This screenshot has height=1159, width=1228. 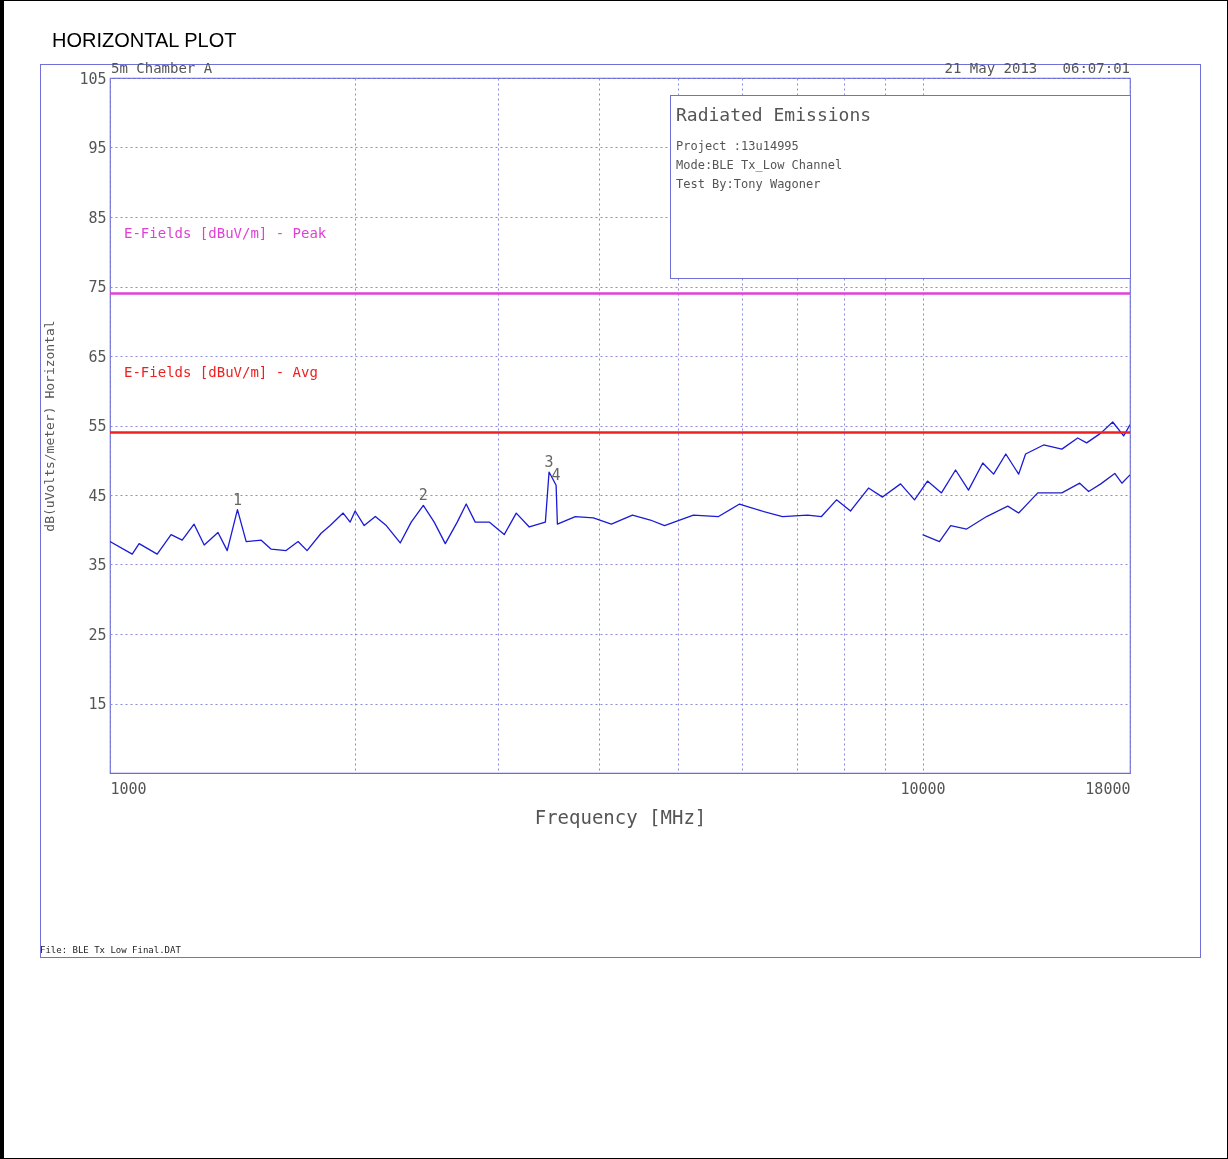 I want to click on y-tick-label: 55, so click(x=97, y=426).